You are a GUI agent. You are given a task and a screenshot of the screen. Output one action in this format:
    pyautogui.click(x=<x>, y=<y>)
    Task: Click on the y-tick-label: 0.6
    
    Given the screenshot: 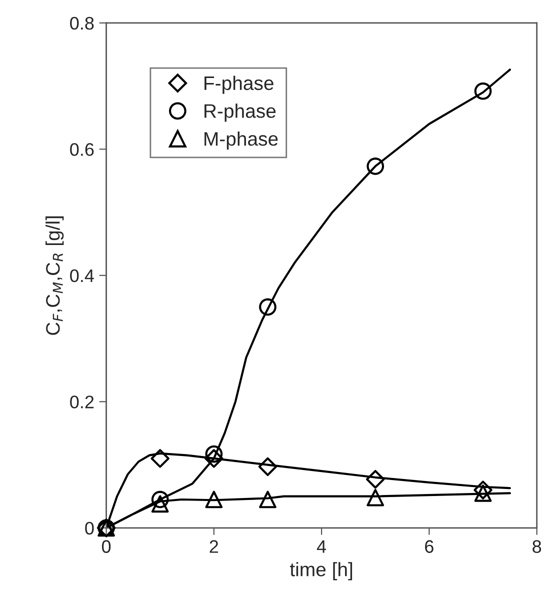 What is the action you would take?
    pyautogui.click(x=82, y=149)
    